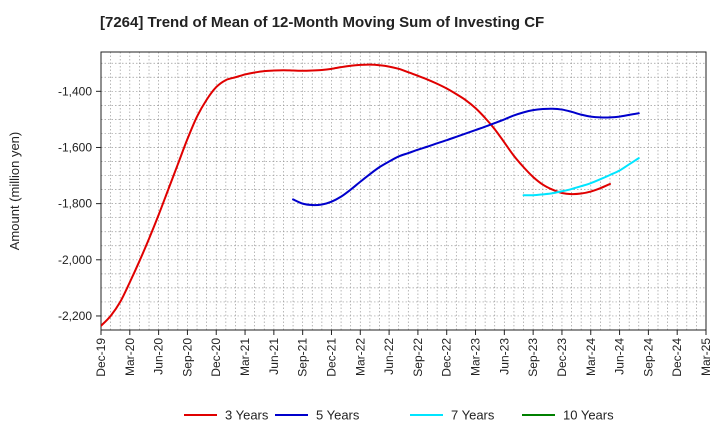 This screenshot has height=440, width=720. I want to click on y-tick-label: -1,800, so click(75, 204).